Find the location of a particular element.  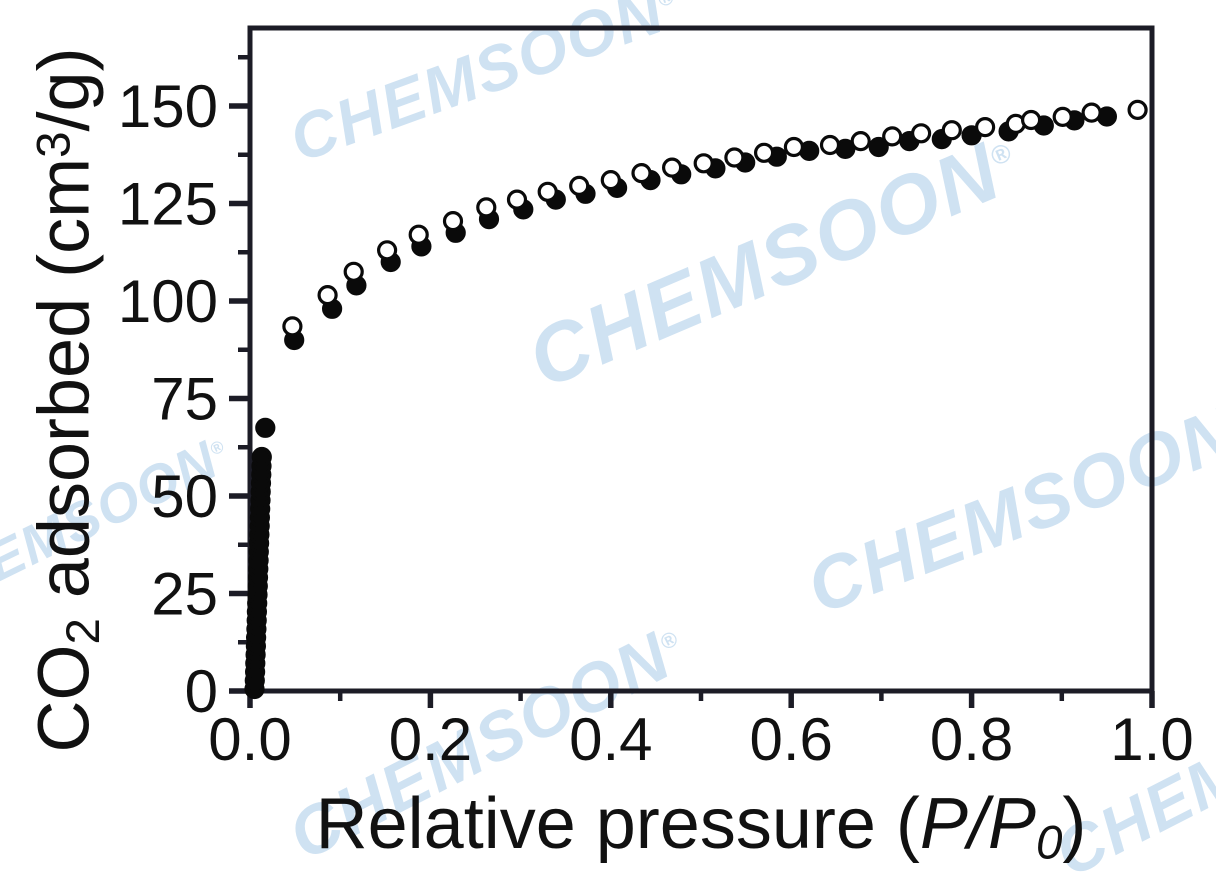

y-axis-title: CO2 adsorbed (cm3/g) is located at coordinates (67, 399).